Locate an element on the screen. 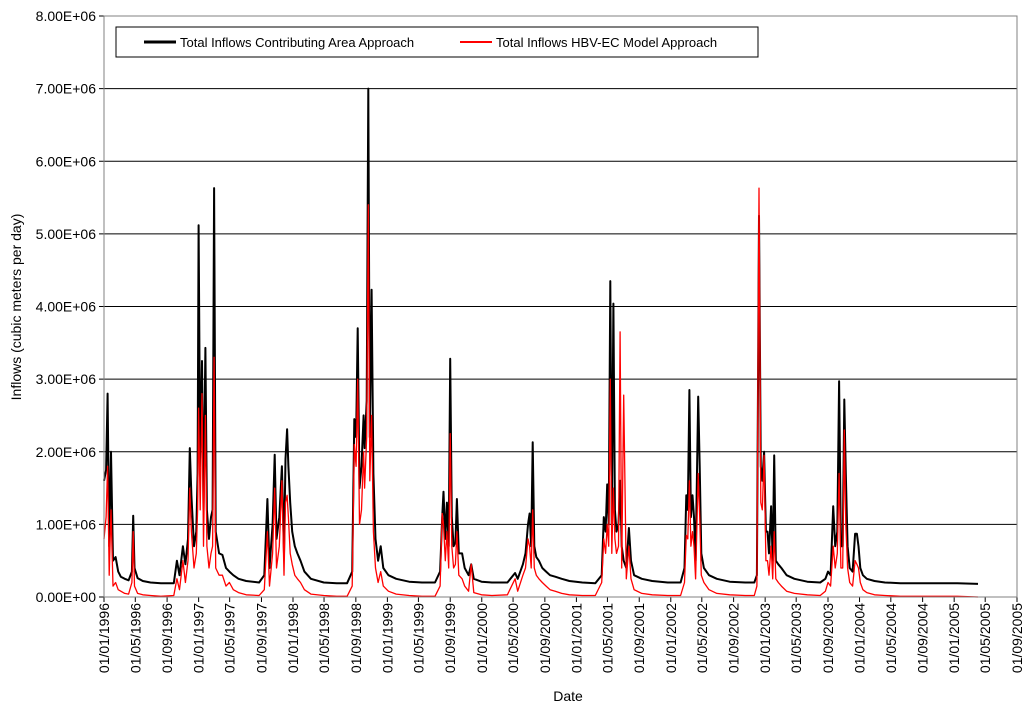 This screenshot has height=711, width=1024. x-tick-label: 01/05/2002 is located at coordinates (702, 638).